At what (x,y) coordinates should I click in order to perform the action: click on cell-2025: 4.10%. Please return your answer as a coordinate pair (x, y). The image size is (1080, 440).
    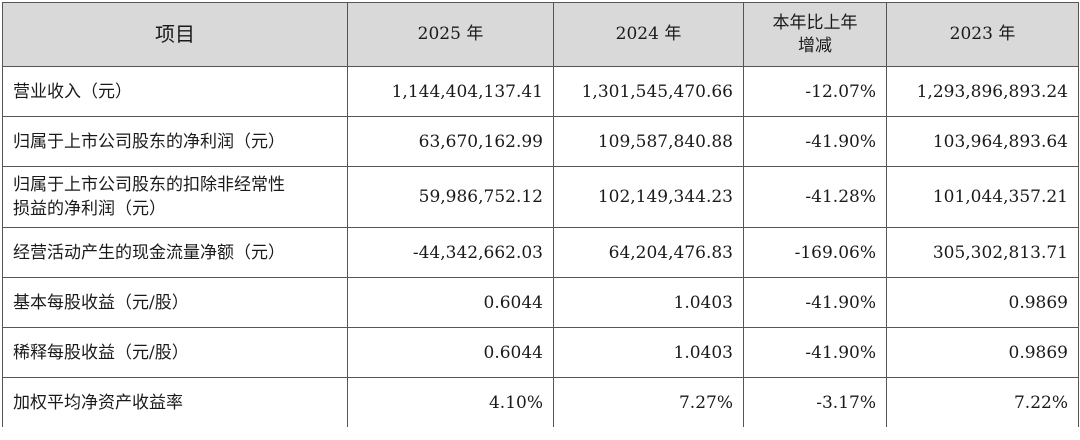
    Looking at the image, I should click on (450, 402).